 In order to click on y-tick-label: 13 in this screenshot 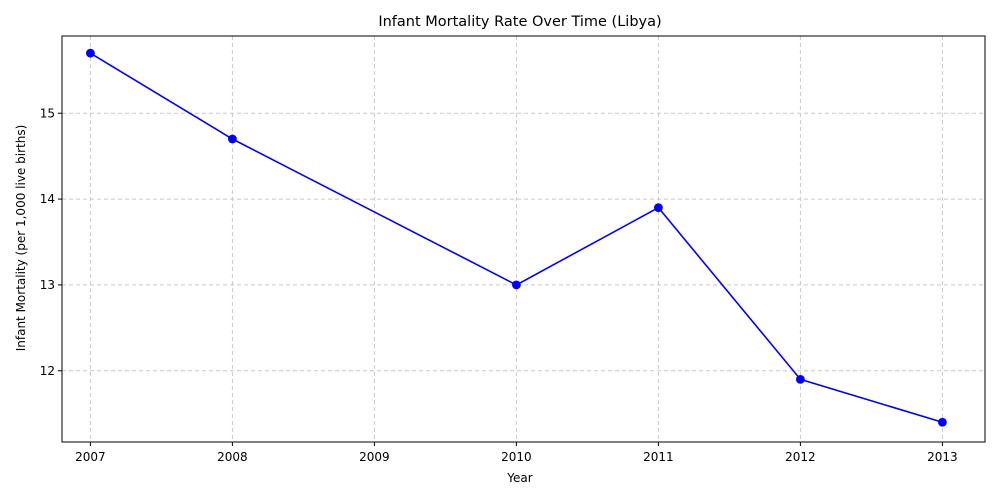, I will do `click(47, 285)`.